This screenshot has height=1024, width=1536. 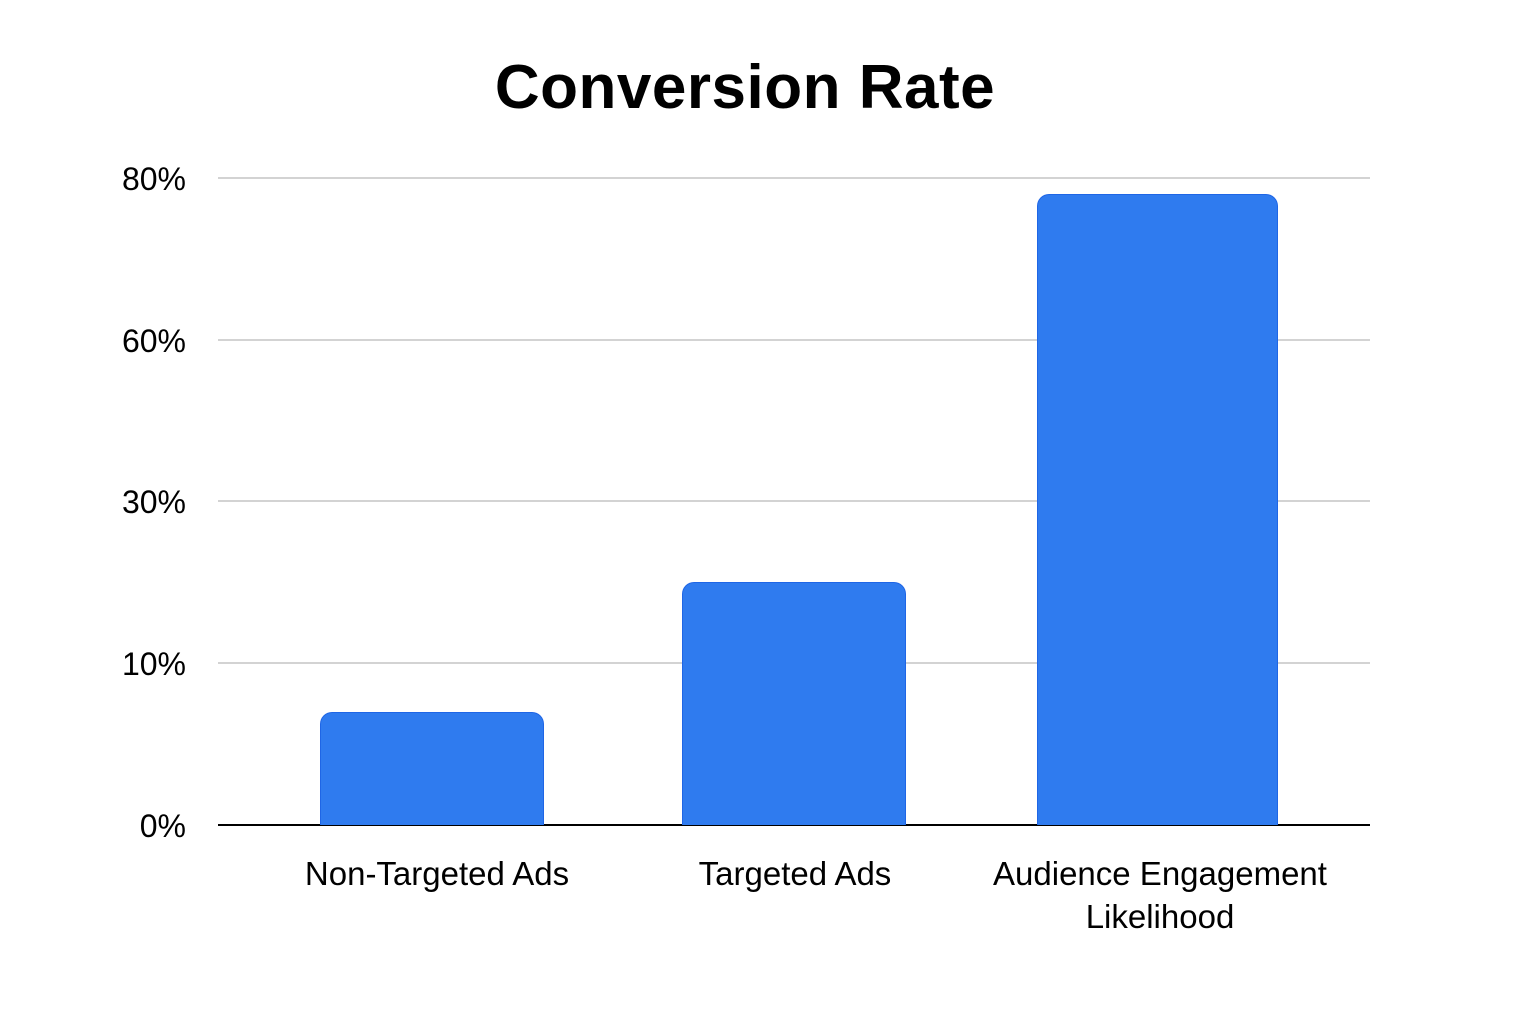 I want to click on y-tick-label: 10%, so click(x=153, y=664).